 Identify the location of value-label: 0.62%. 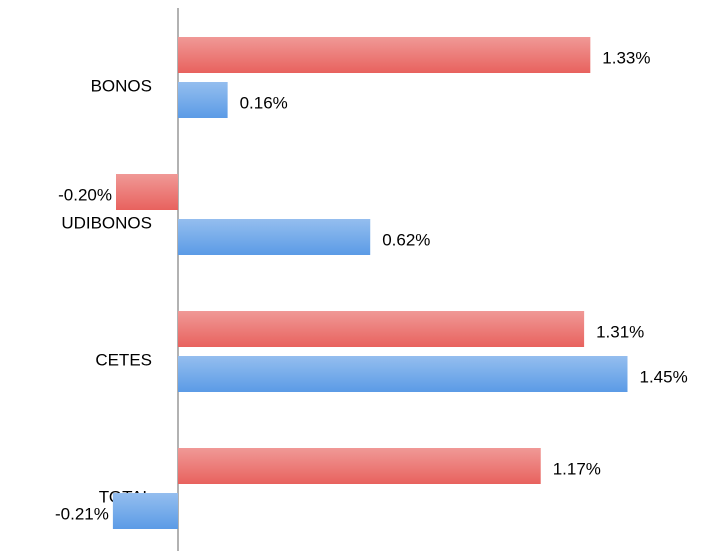
(406, 239).